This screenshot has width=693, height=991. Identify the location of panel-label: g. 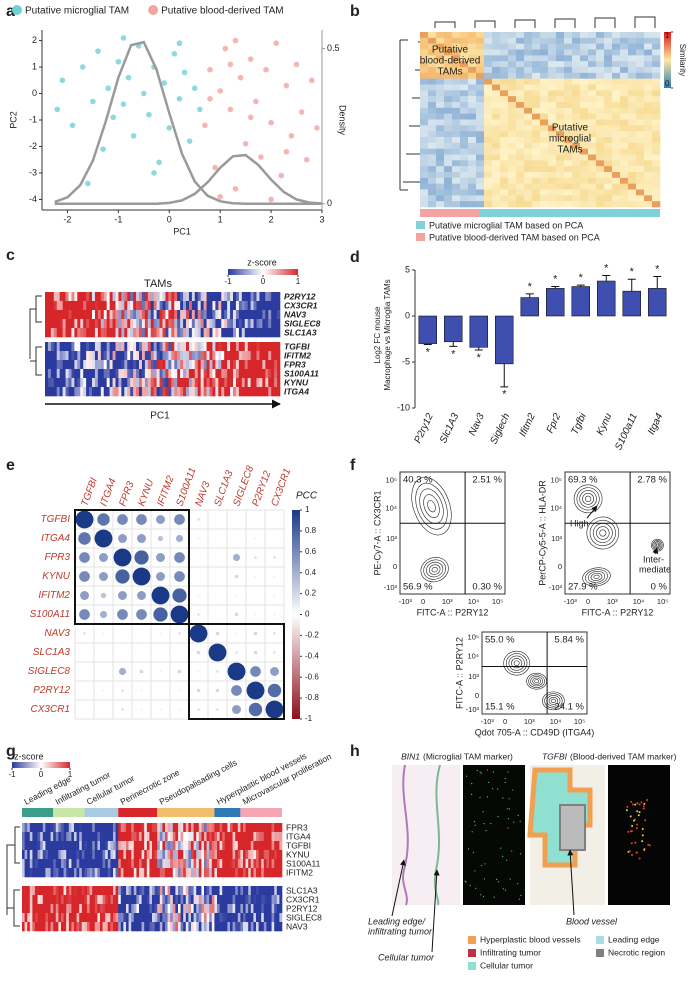
(11, 751).